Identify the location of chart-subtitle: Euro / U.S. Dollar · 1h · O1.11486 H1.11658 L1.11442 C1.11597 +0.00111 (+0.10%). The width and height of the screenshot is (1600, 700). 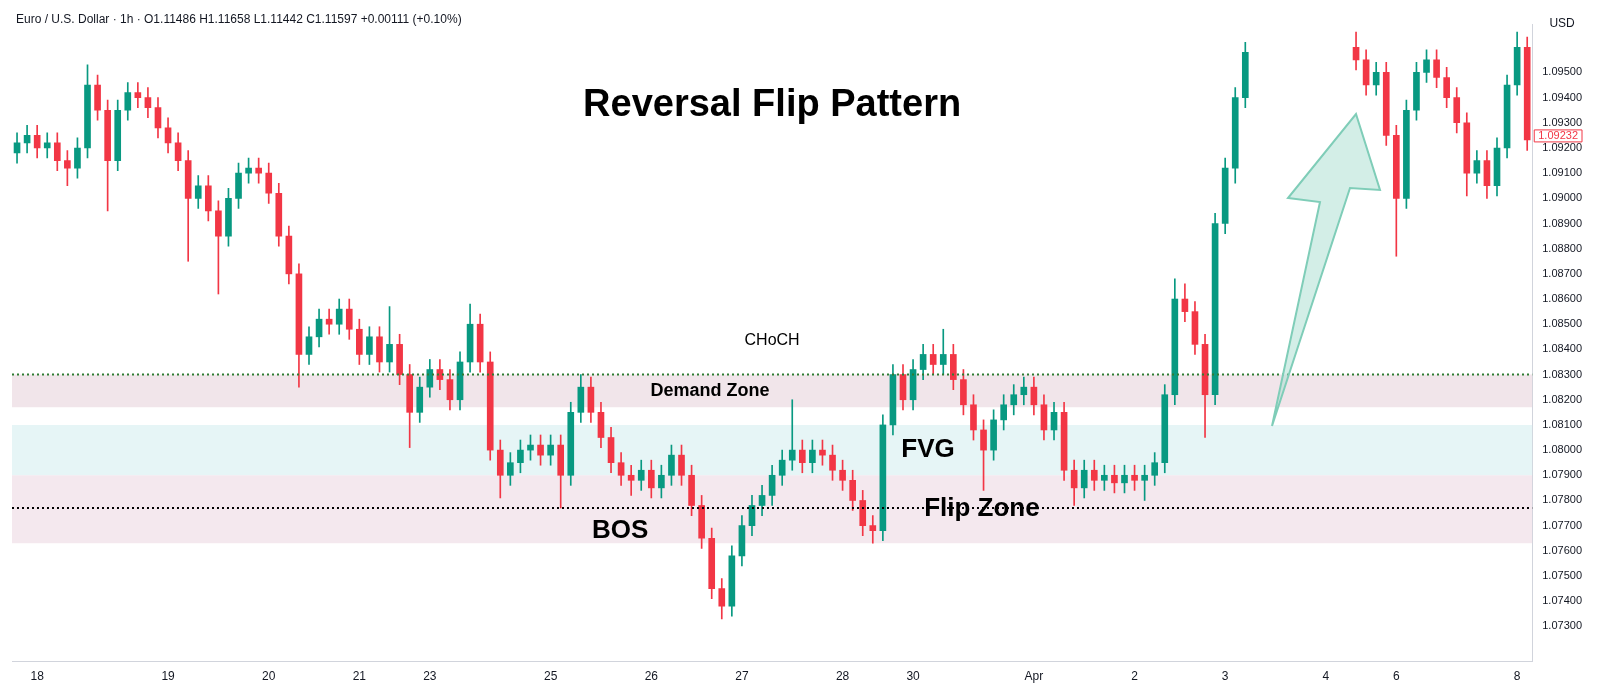
(239, 19).